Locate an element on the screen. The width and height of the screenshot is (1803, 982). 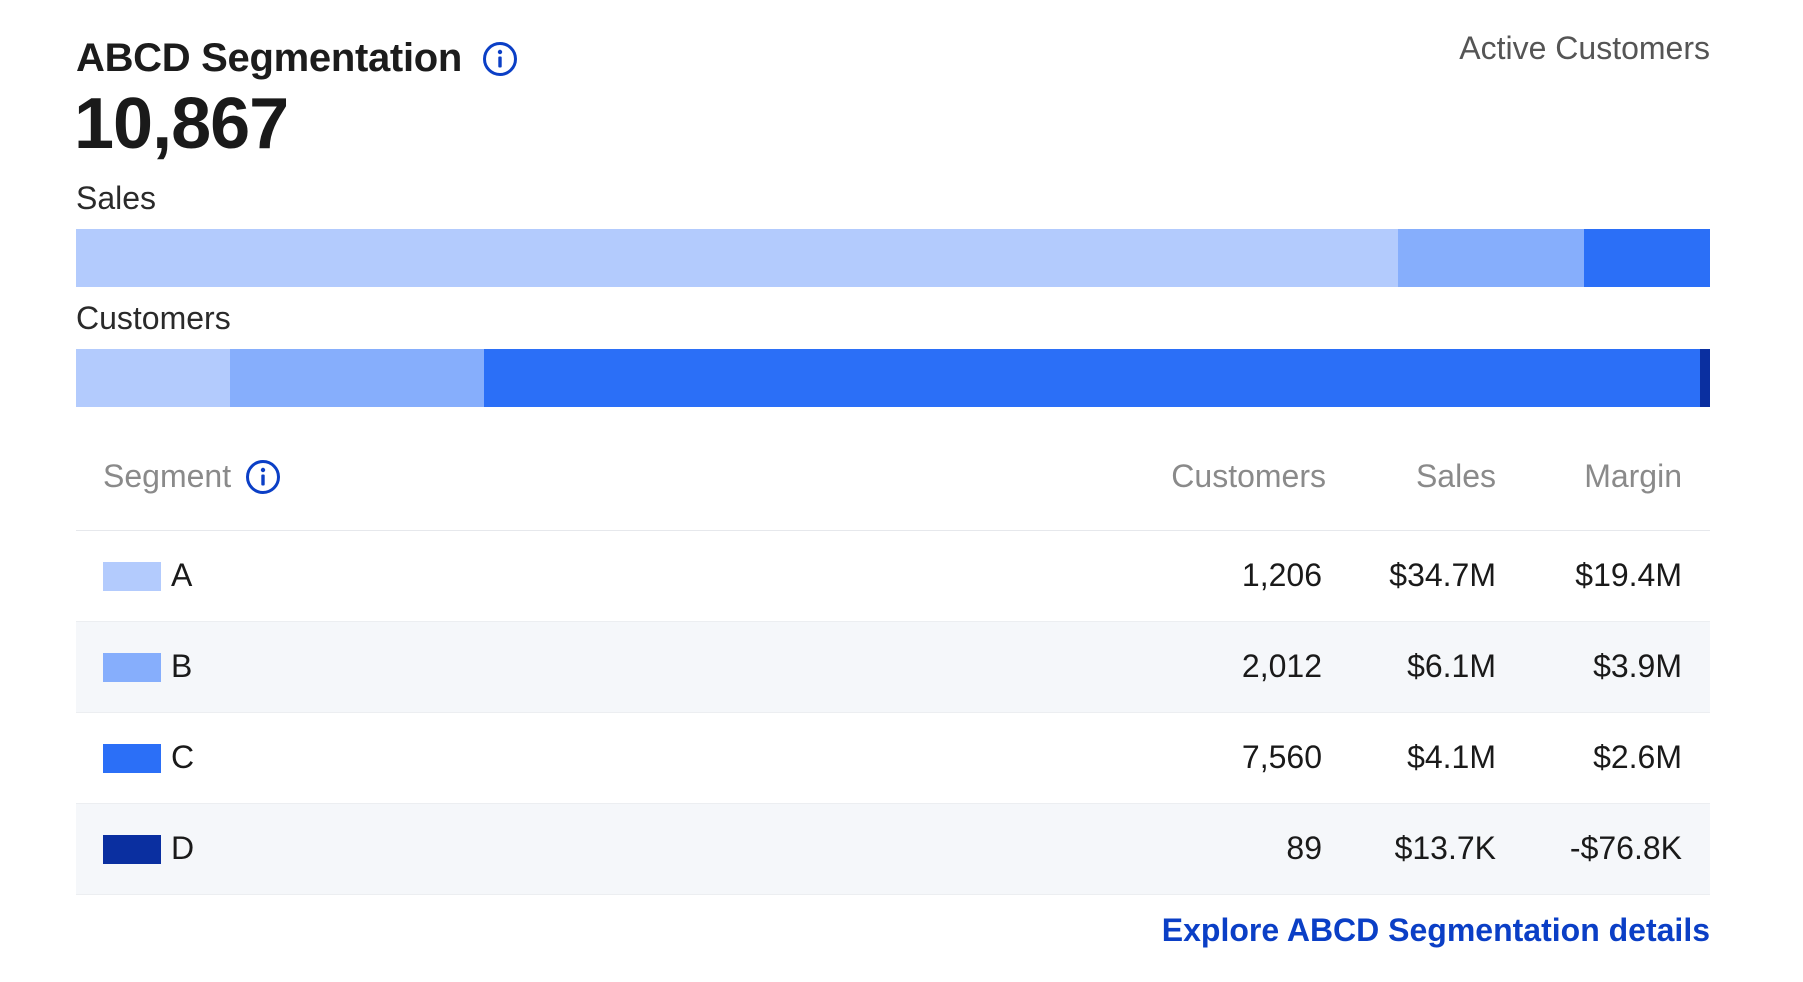
title-row: ABCD Segmentation is located at coordinates (297, 58).